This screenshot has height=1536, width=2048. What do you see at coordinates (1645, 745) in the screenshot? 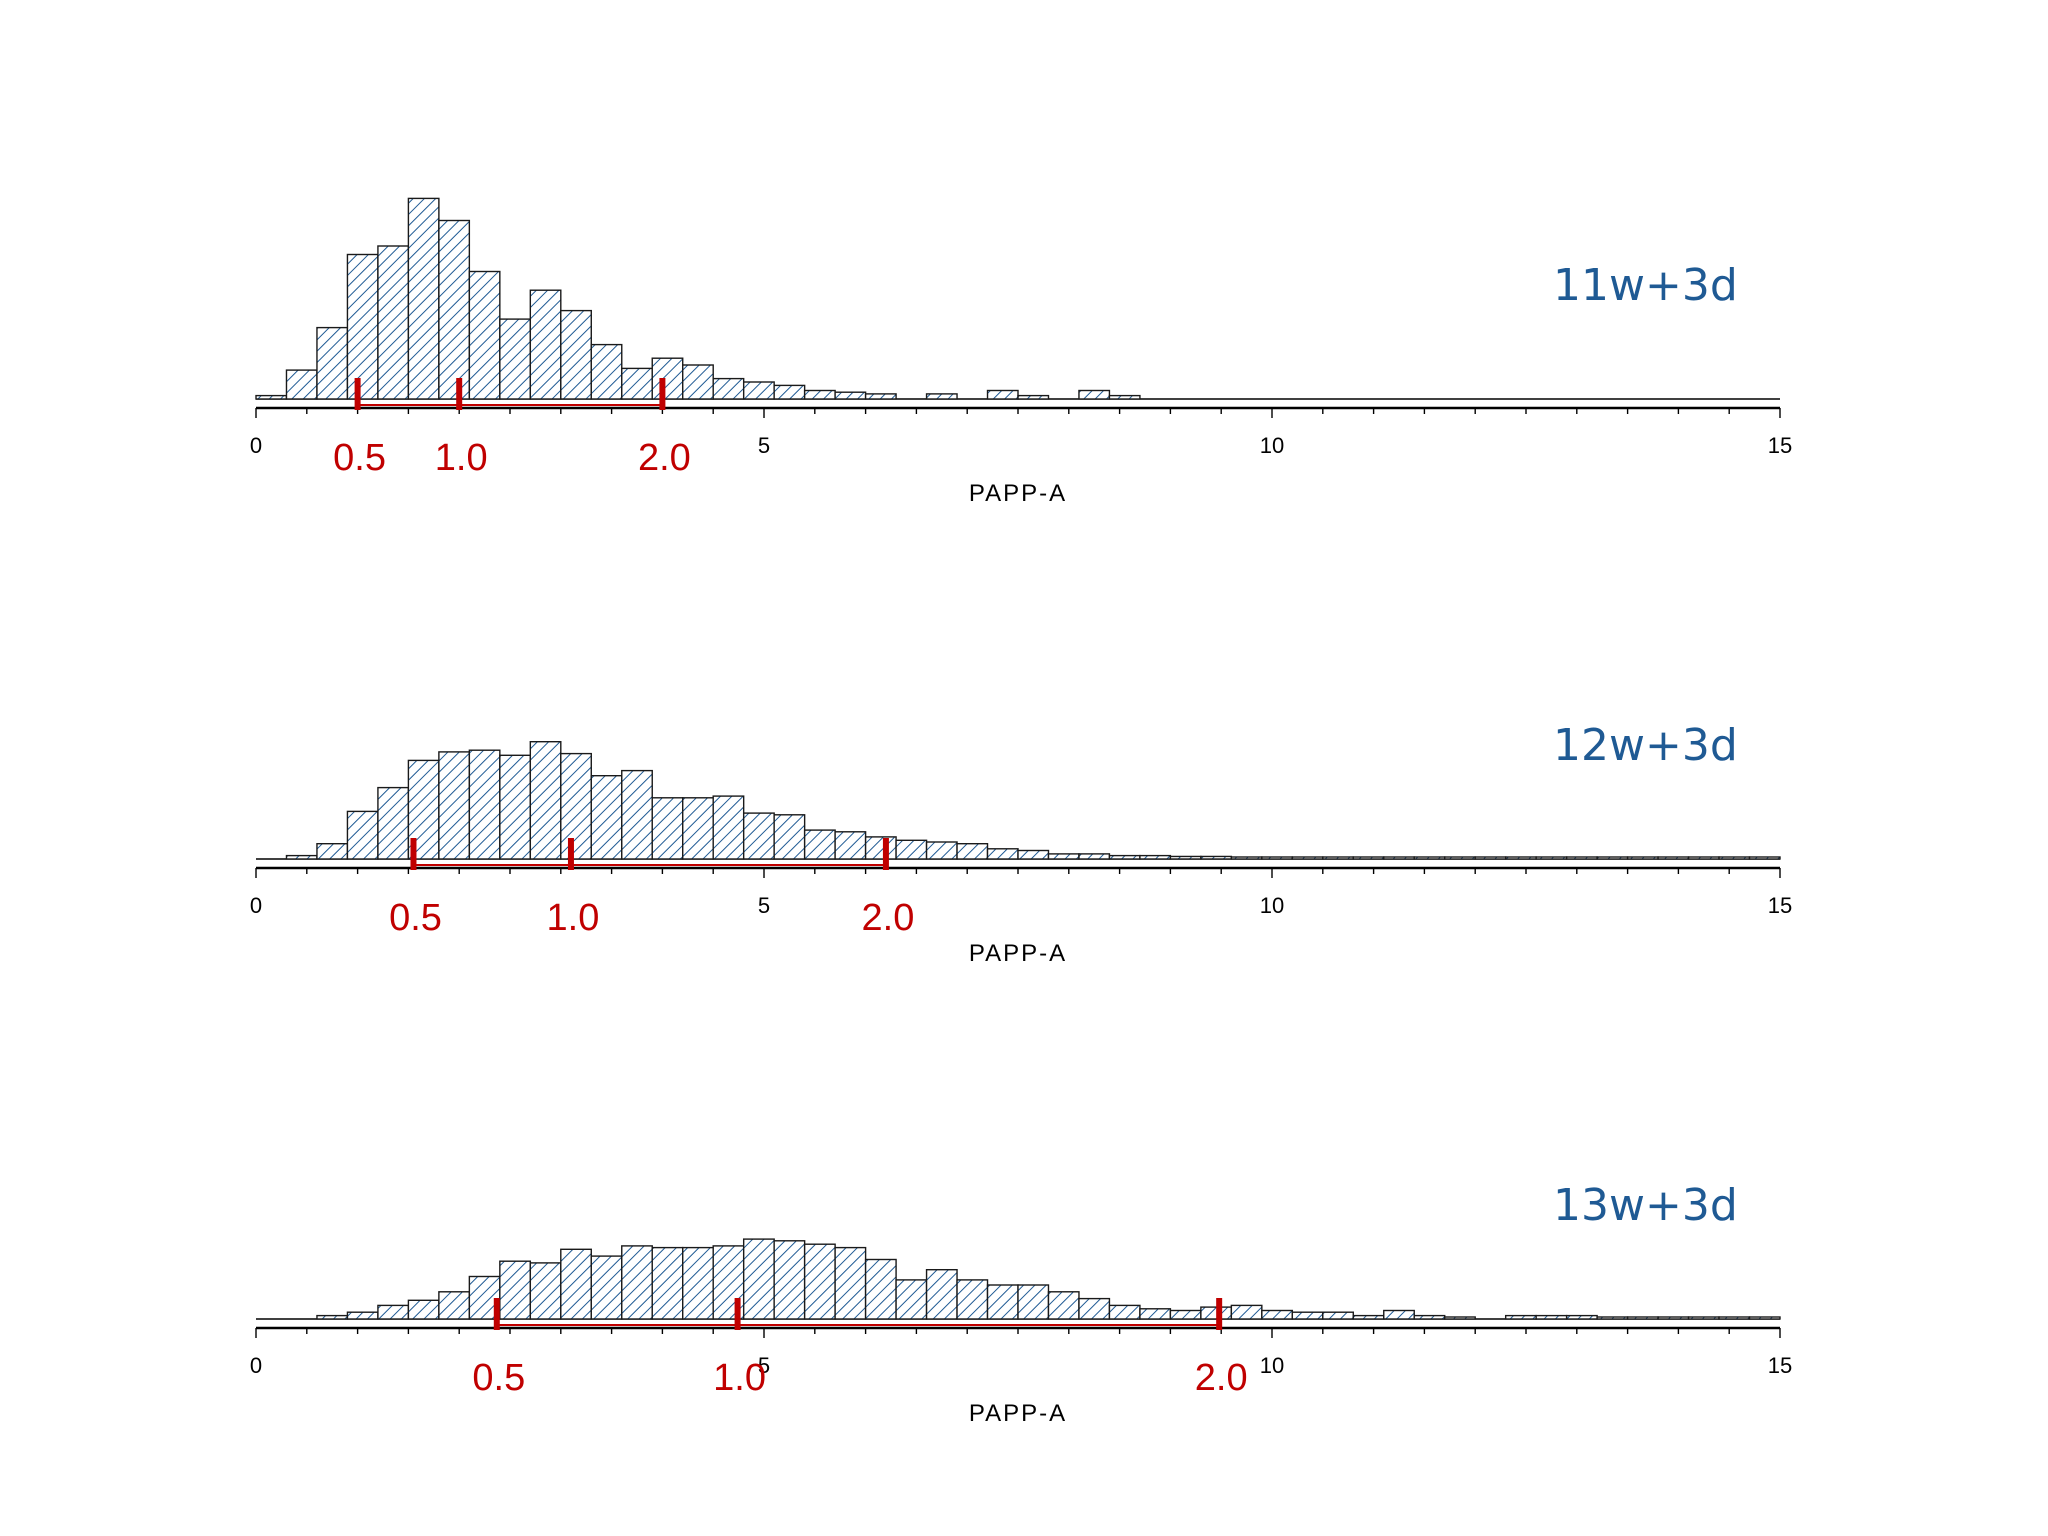
I see `gestational-age-title: 12w+3d` at bounding box center [1645, 745].